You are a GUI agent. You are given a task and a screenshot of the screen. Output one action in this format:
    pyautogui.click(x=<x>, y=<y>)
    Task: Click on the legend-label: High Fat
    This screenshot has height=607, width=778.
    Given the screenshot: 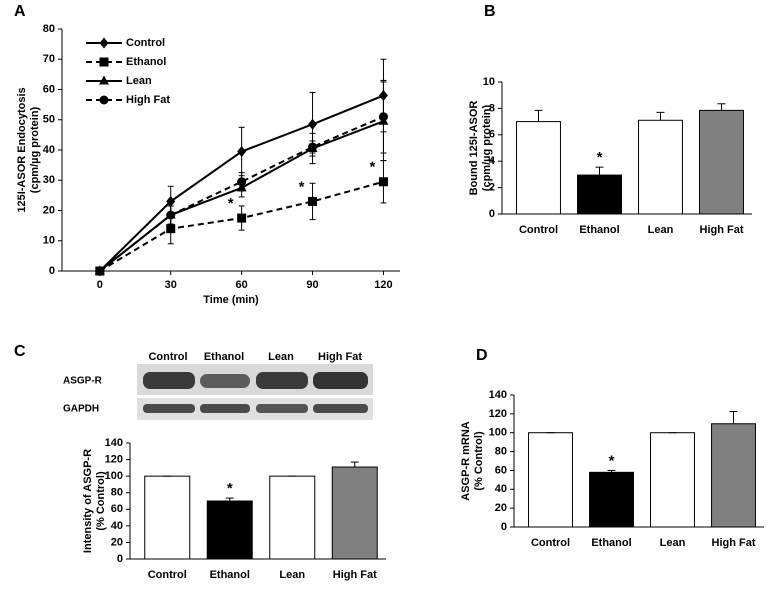 What is the action you would take?
    pyautogui.click(x=148, y=100)
    